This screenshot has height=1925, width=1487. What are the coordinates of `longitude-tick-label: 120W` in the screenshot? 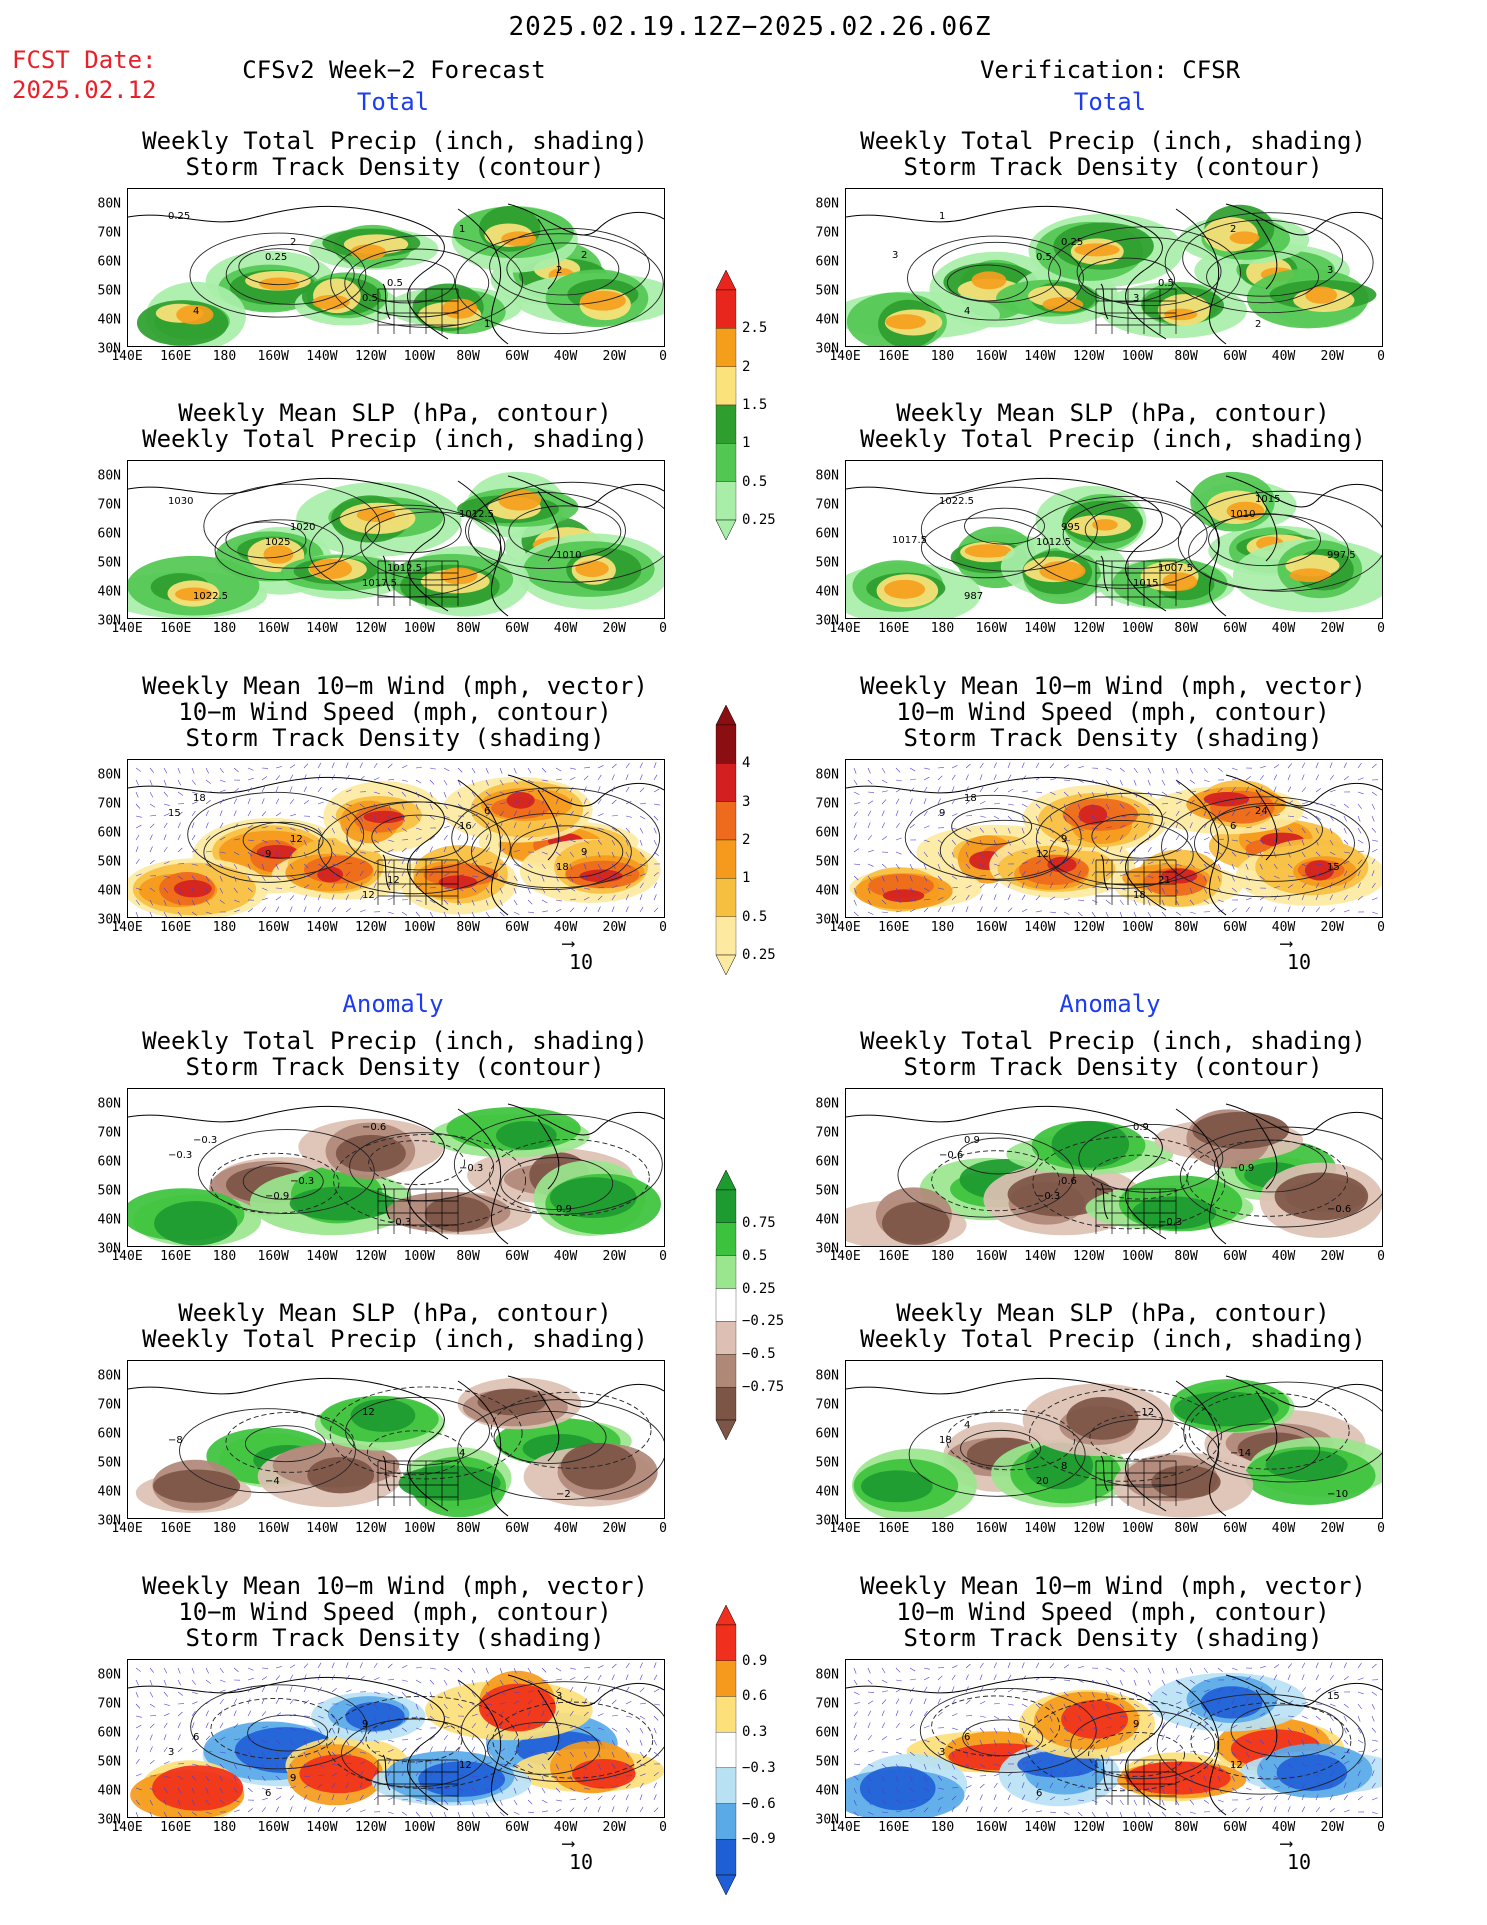 It's located at (370, 356).